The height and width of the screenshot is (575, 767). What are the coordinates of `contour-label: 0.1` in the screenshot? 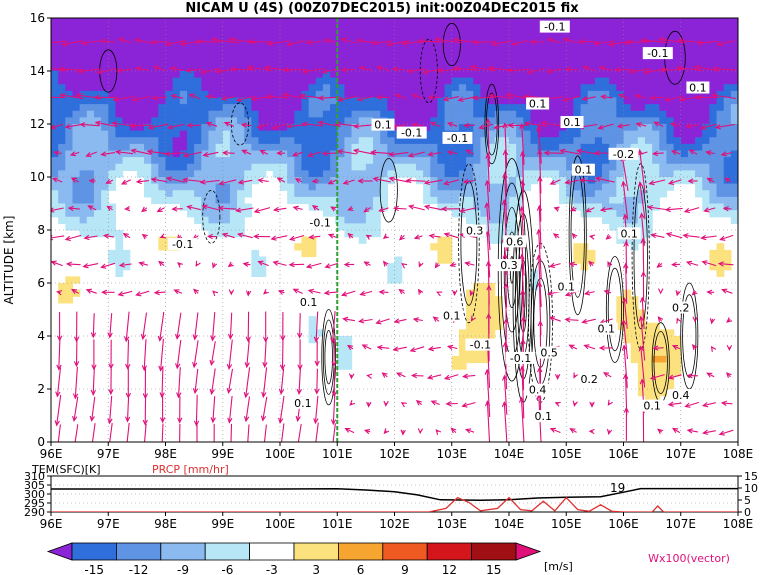 It's located at (383, 125).